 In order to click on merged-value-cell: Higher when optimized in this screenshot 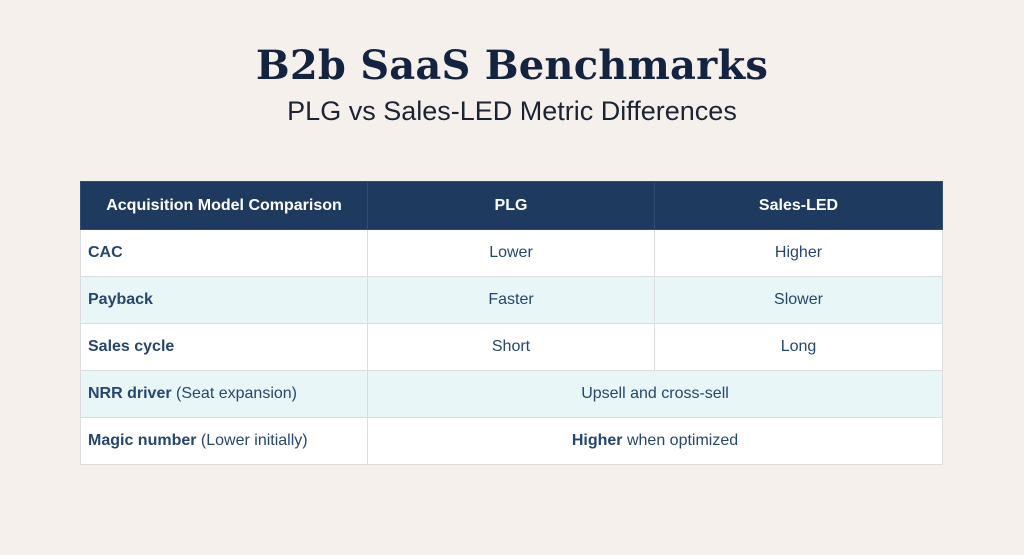, I will do `click(655, 441)`.